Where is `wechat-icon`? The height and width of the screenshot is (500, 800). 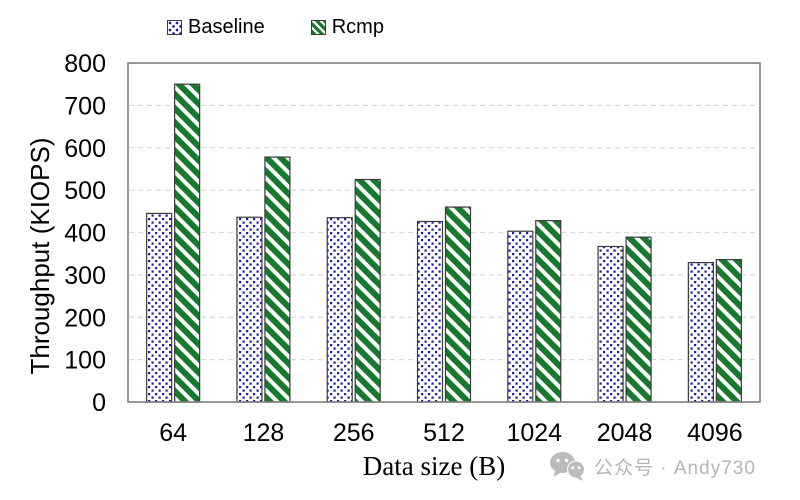 wechat-icon is located at coordinates (567, 466).